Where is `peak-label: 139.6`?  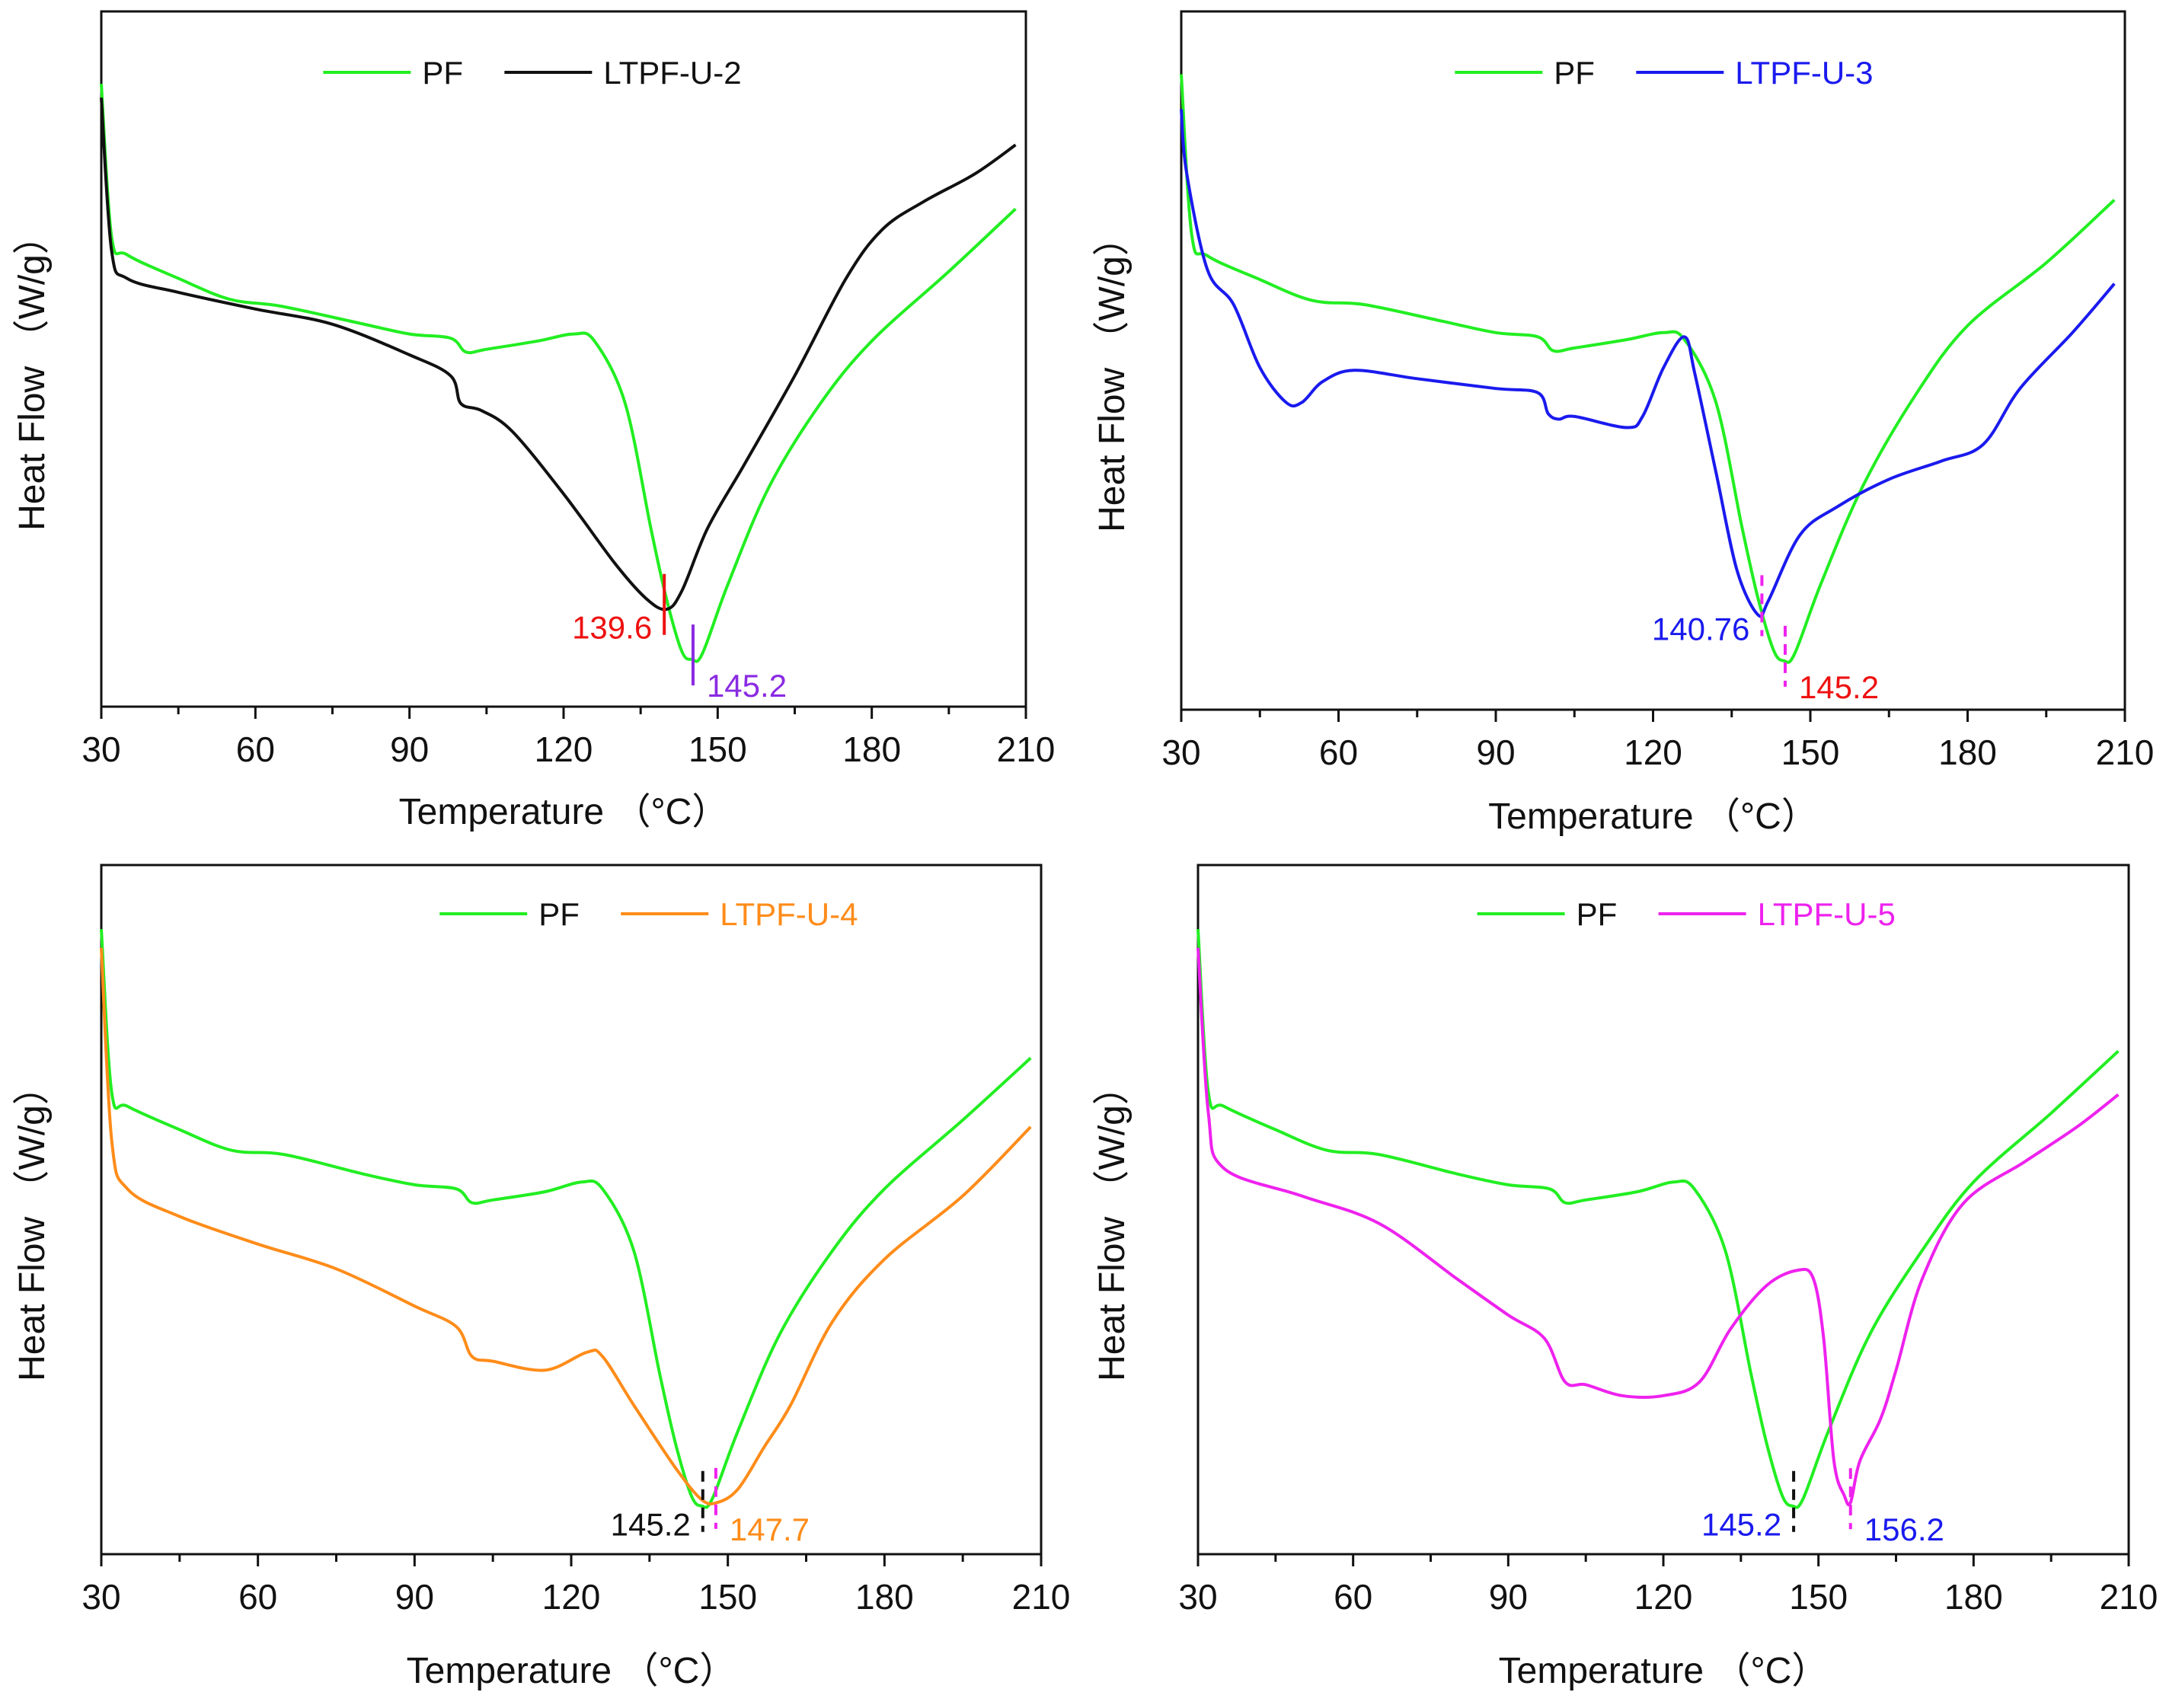 peak-label: 139.6 is located at coordinates (612, 628).